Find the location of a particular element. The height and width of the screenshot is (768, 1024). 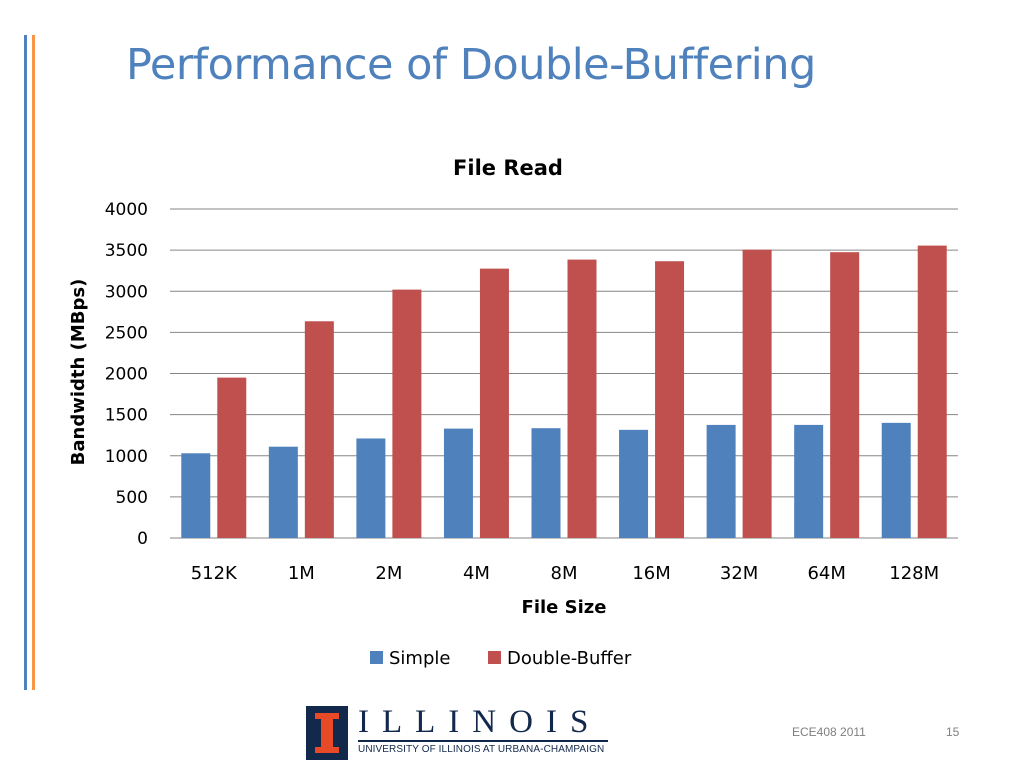

legend-label-simple: Simple is located at coordinates (419, 658).